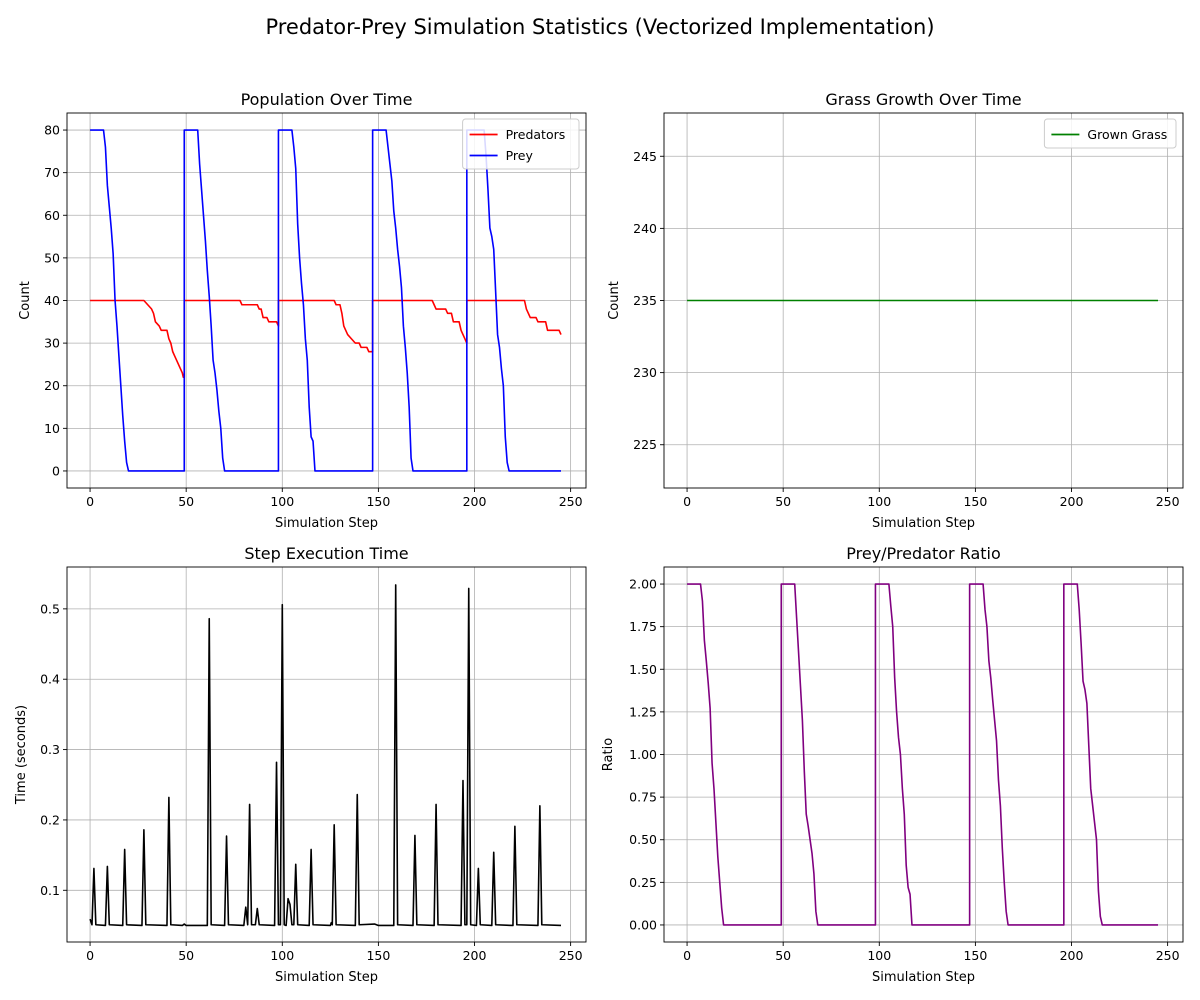 The image size is (1200, 1000). Describe the element at coordinates (923, 553) in the screenshot. I see `chart-title: Prey/Predator Ratio` at that location.